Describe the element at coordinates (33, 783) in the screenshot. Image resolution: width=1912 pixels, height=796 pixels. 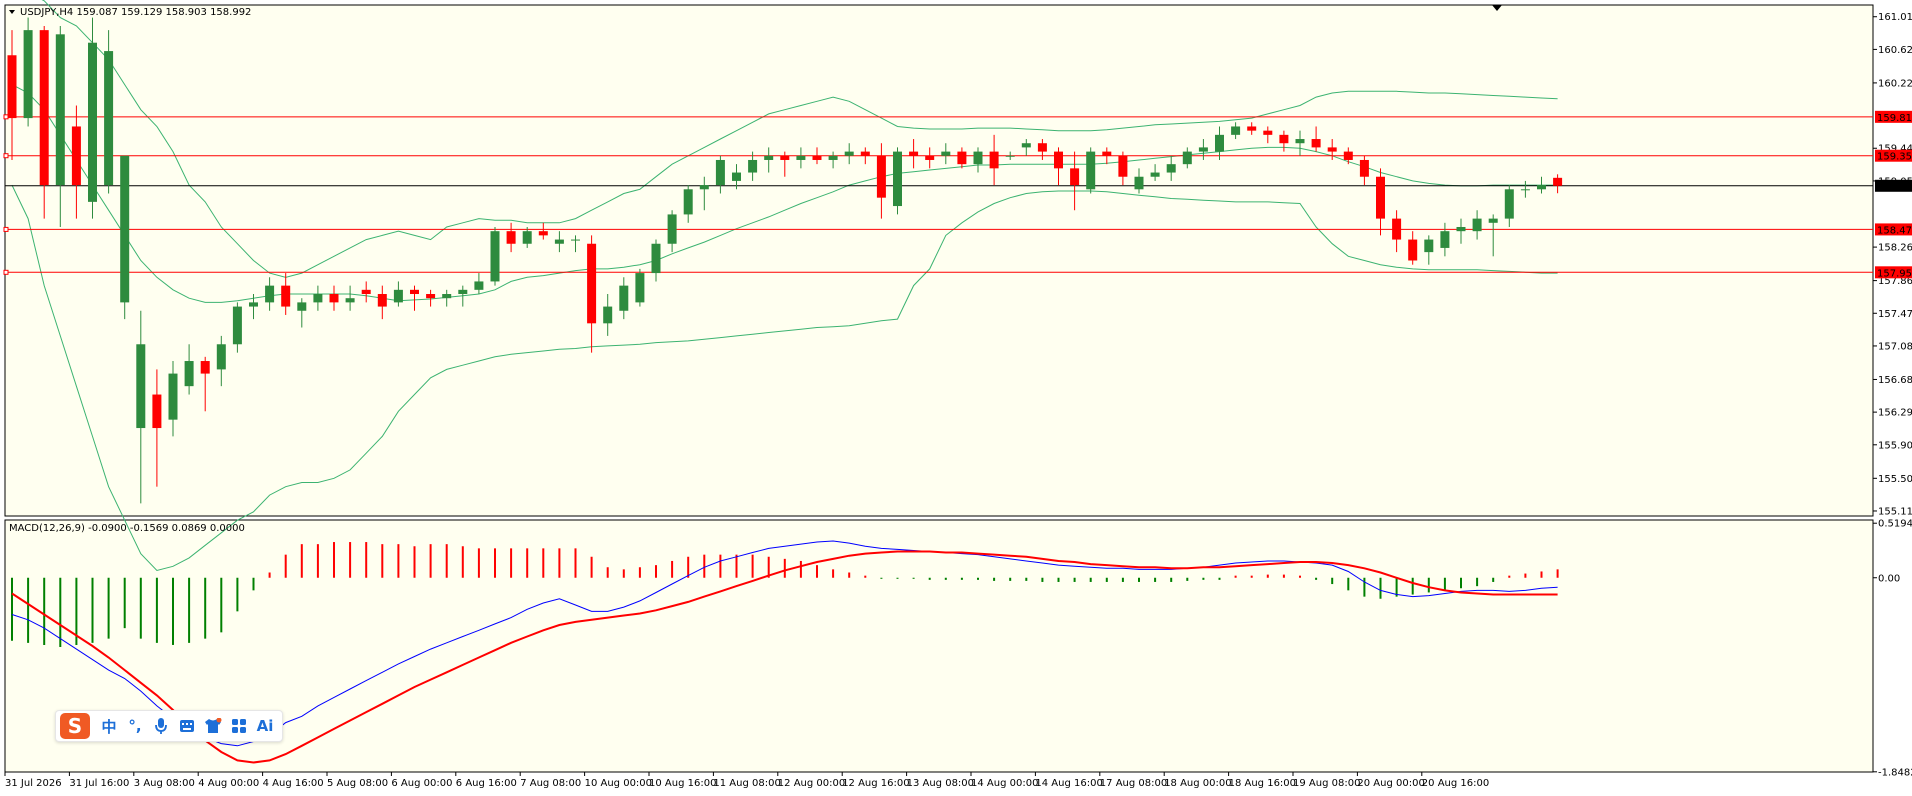
I see `x-tick-label: 31 Jul 2026` at that location.